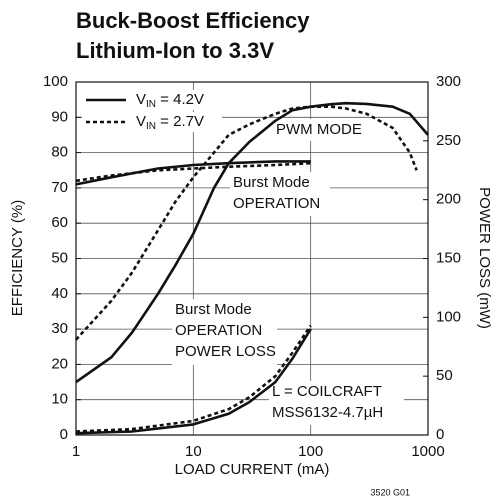 This screenshot has width=498, height=504. What do you see at coordinates (180, 121) in the screenshot?
I see `legend-label-rest: = 2.7V` at bounding box center [180, 121].